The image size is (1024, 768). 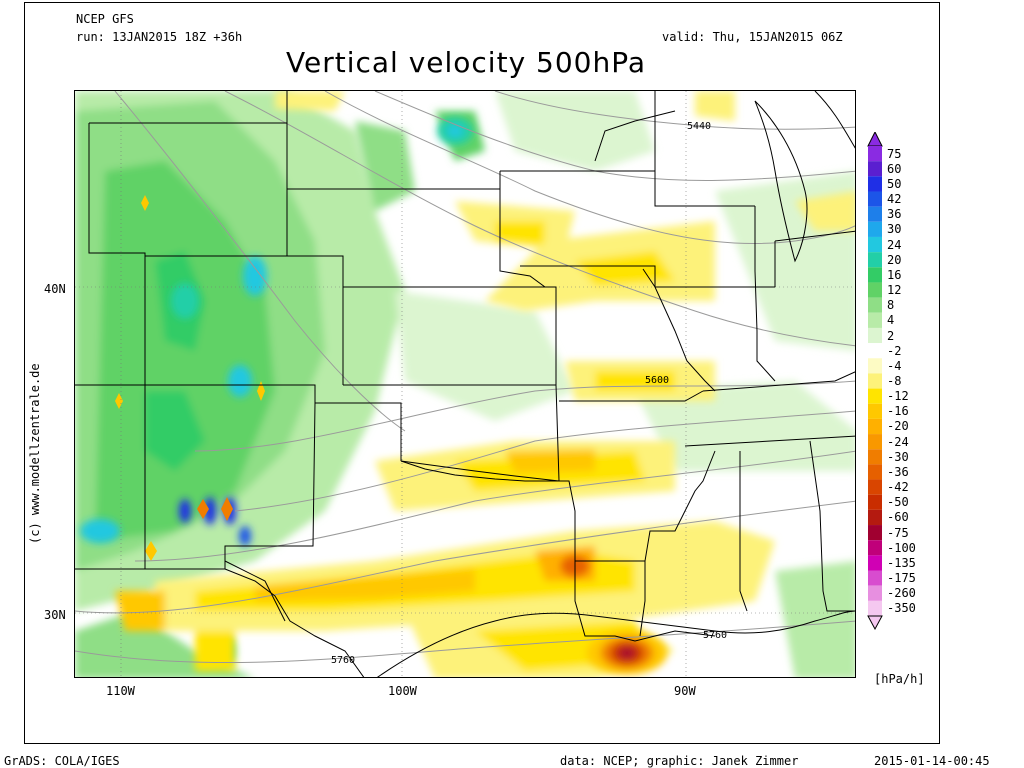 What do you see at coordinates (901, 608) in the screenshot?
I see `legend-value-label: -350` at bounding box center [901, 608].